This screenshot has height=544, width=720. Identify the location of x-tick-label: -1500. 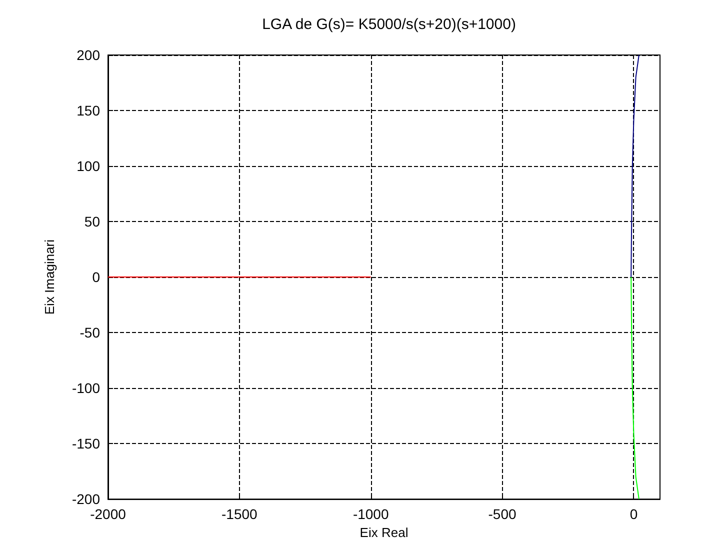
(240, 514).